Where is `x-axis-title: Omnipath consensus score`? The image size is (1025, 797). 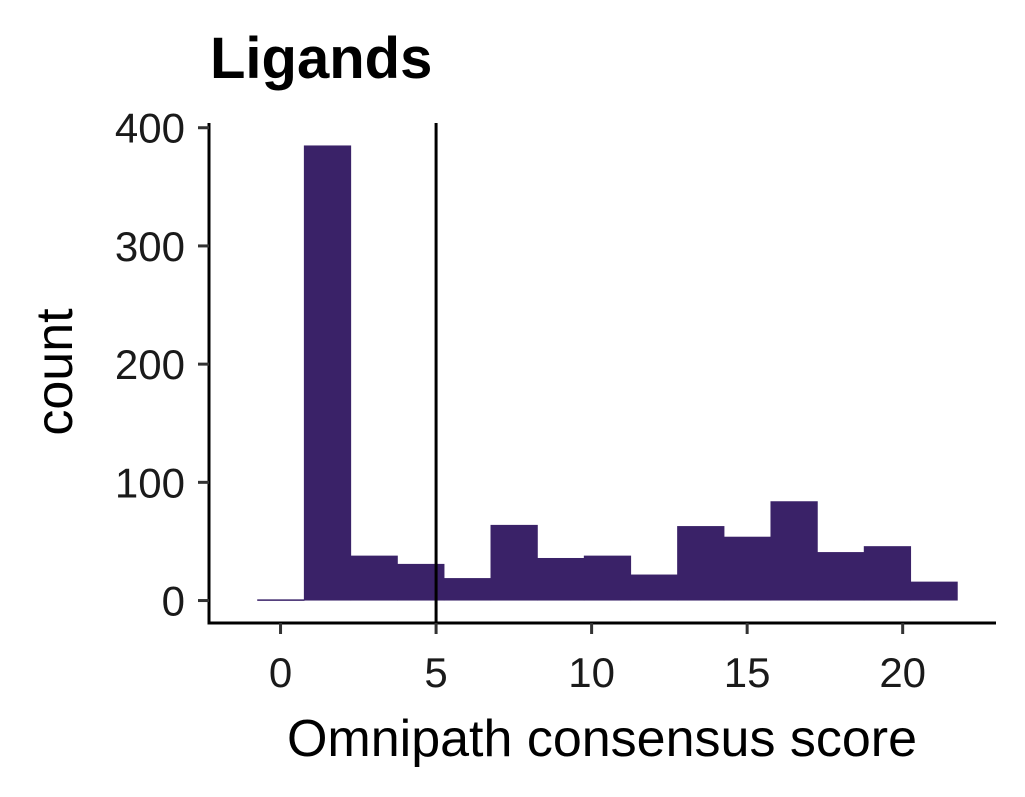
x-axis-title: Omnipath consensus score is located at coordinates (602, 739).